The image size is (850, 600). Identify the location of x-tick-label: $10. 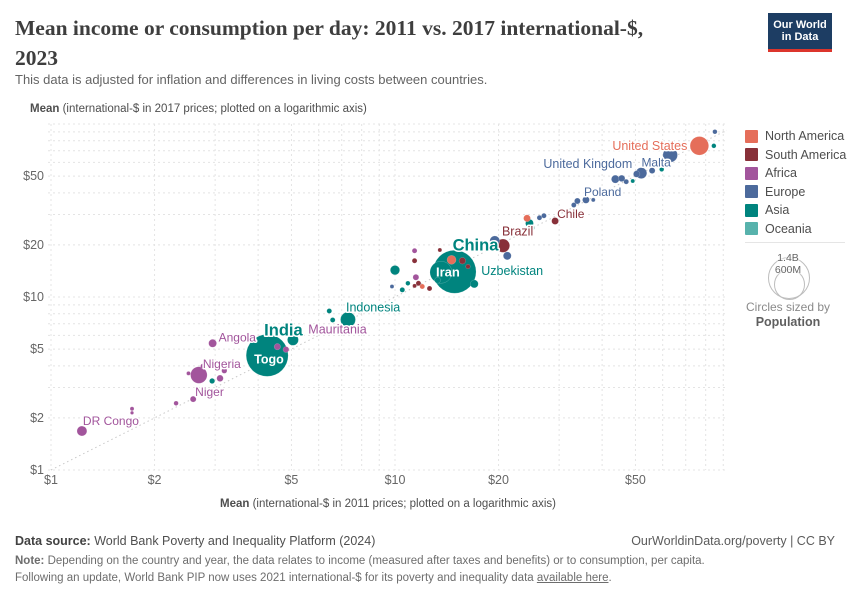
(395, 480).